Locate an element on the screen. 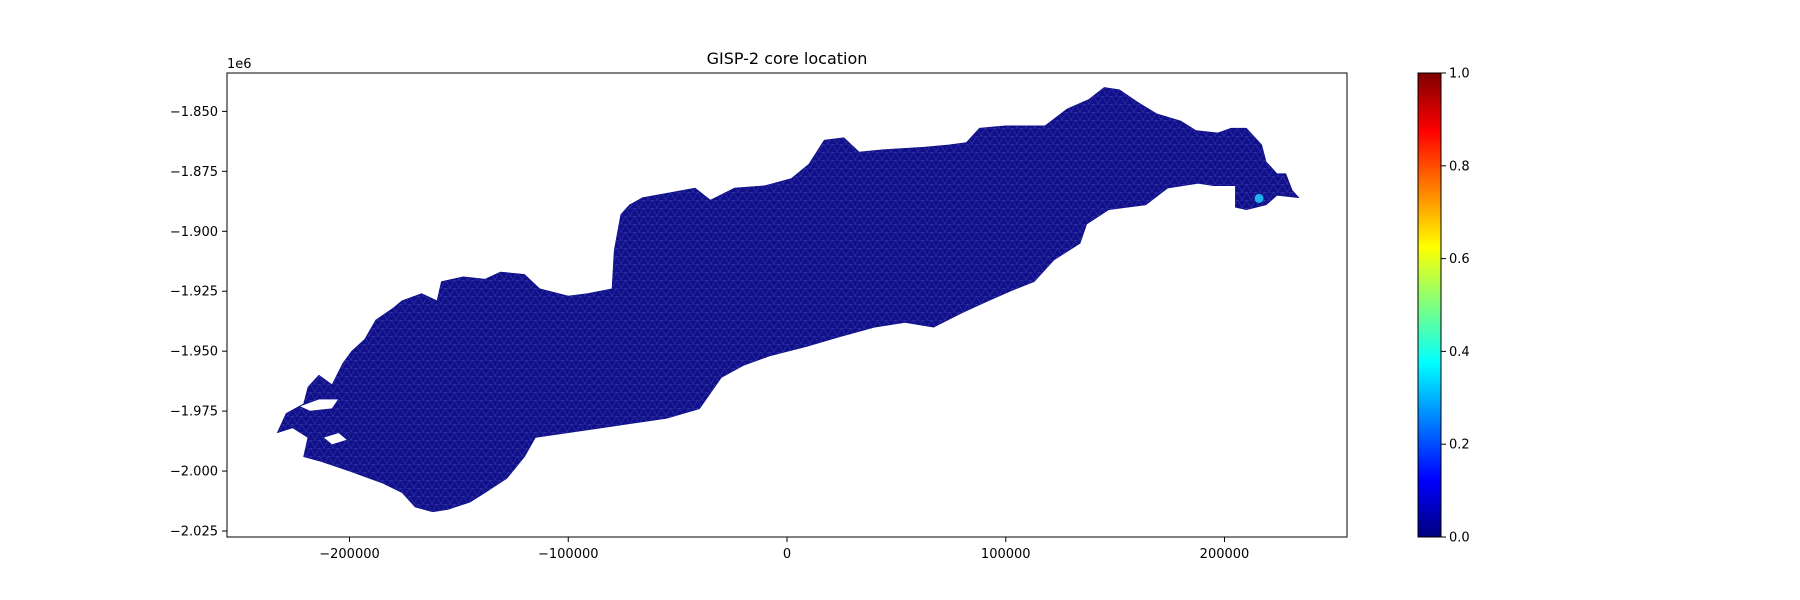 This screenshot has width=1800, height=600. x-tick-label: 100000 is located at coordinates (1006, 554).